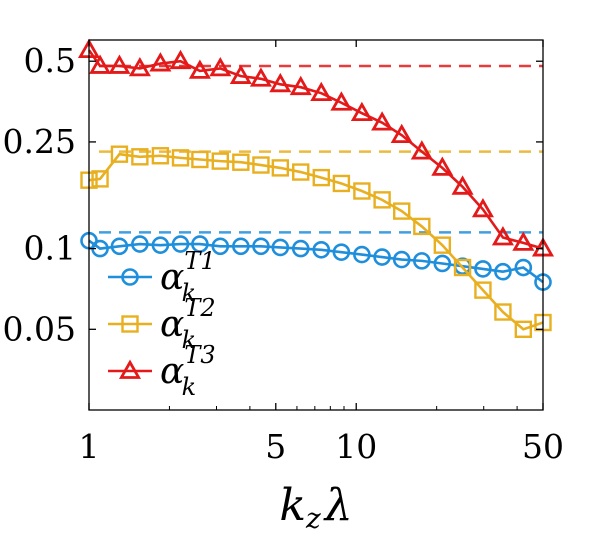  I want to click on legend-item: αT3 k, so click(162, 371).